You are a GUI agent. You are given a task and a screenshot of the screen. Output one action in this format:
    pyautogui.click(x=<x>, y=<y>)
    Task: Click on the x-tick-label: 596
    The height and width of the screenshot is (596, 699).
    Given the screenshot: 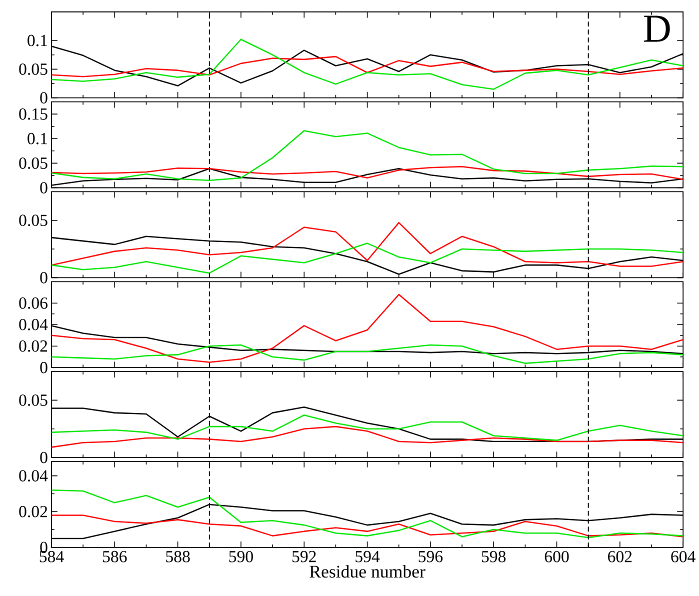 What is the action you would take?
    pyautogui.click(x=430, y=556)
    